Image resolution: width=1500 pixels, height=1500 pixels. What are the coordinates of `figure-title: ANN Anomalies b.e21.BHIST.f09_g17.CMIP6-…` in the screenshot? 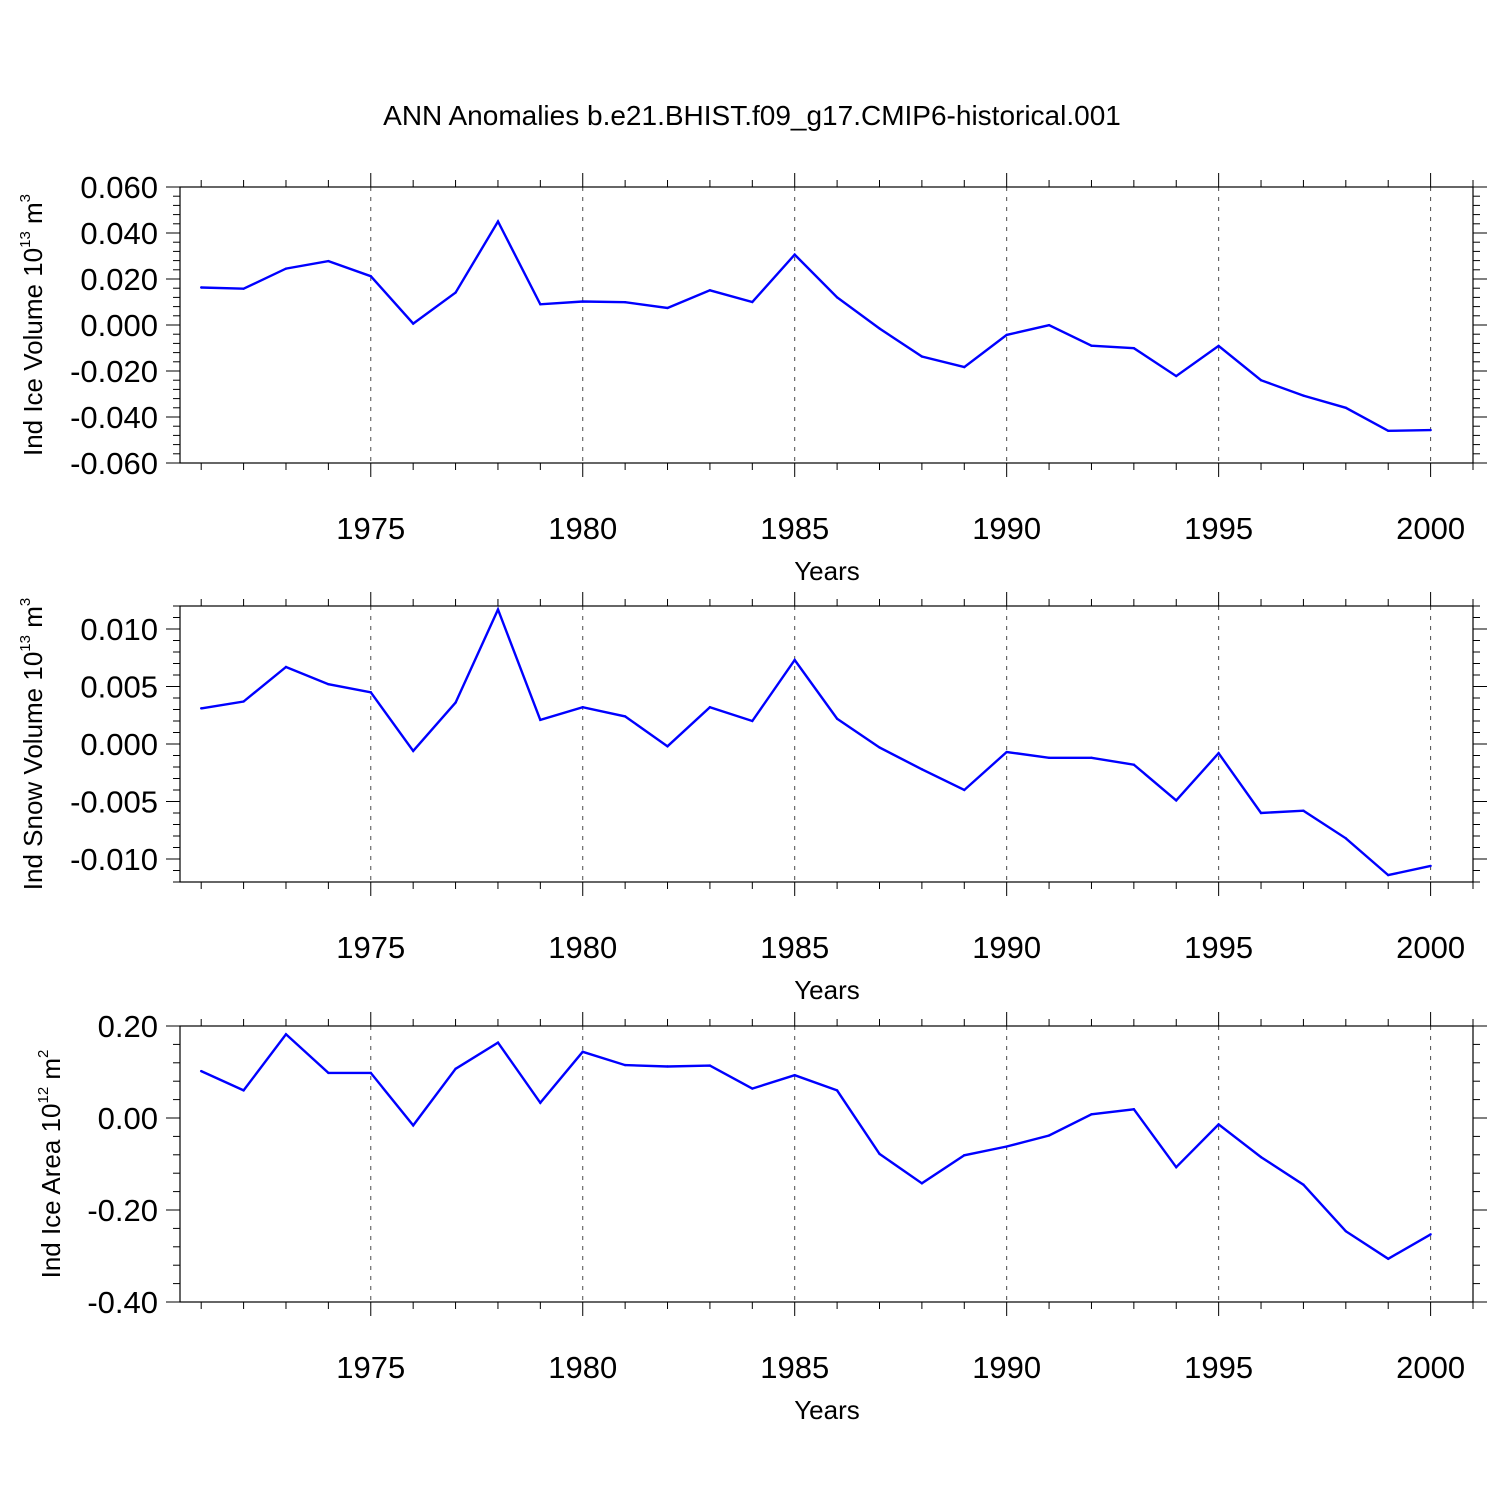 It's located at (752, 115).